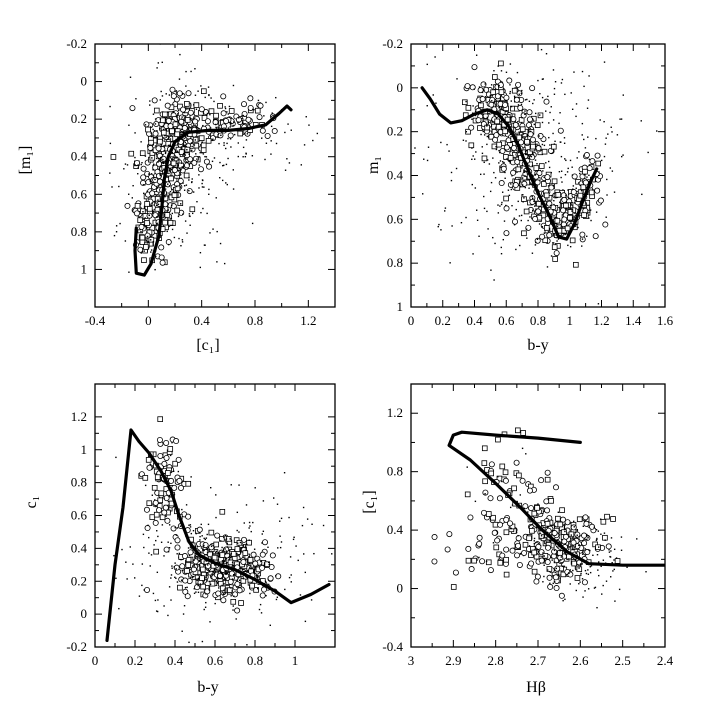  Describe the element at coordinates (400, 87) in the screenshot. I see `y-tick-label: 0` at that location.